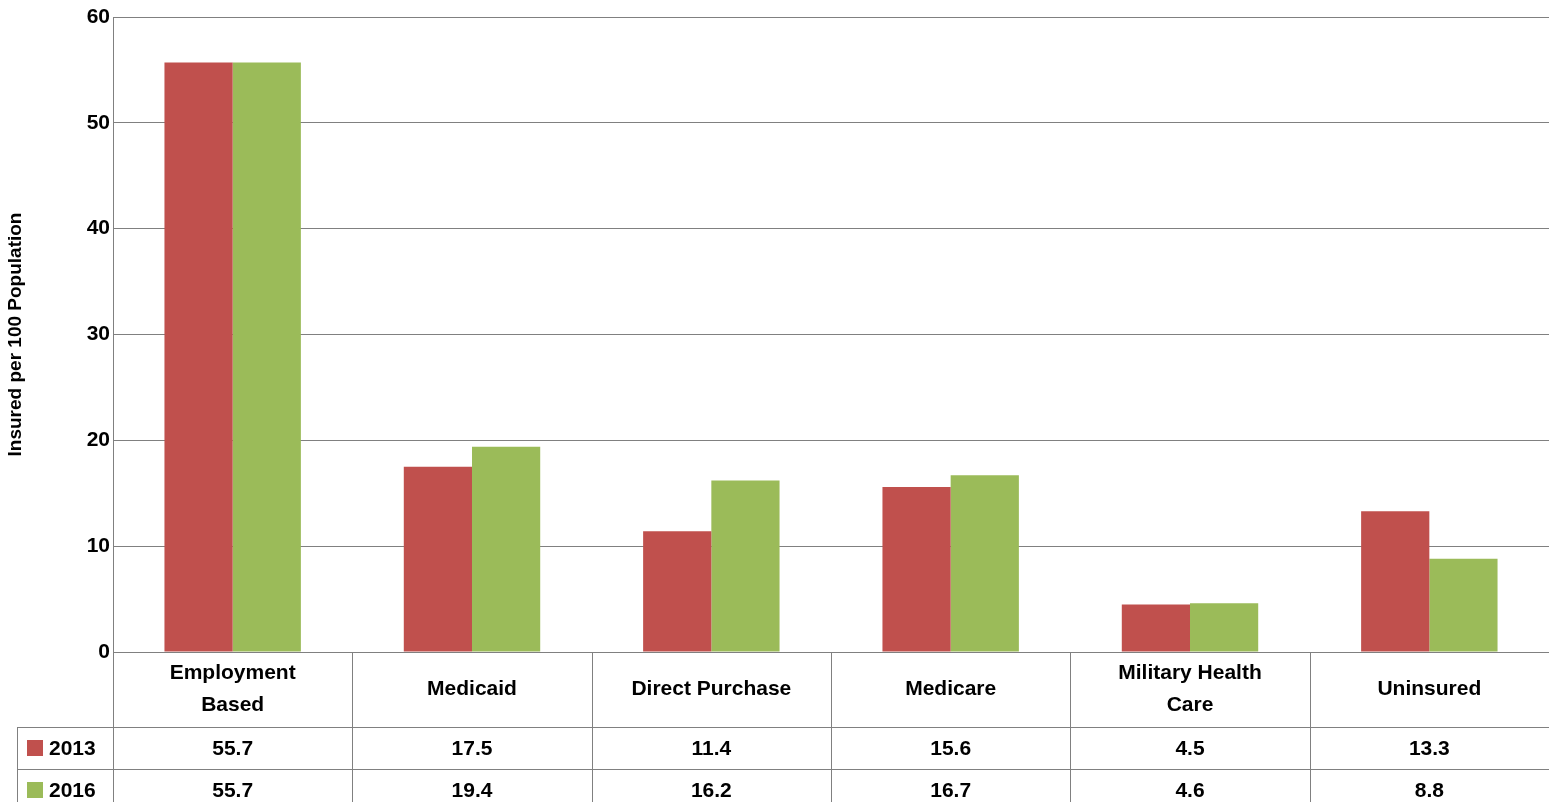 This screenshot has width=1549, height=802. Describe the element at coordinates (711, 789) in the screenshot. I see `data-label: 16.2` at that location.